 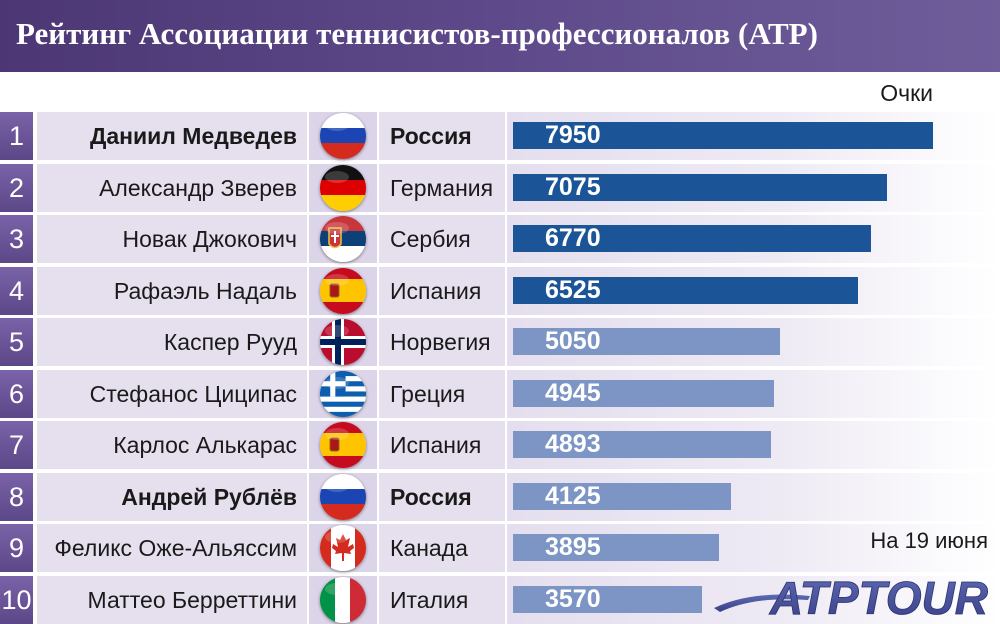 I want to click on ranking-row: 2 Александр Зверев Германия 7075, so click(x=500, y=187).